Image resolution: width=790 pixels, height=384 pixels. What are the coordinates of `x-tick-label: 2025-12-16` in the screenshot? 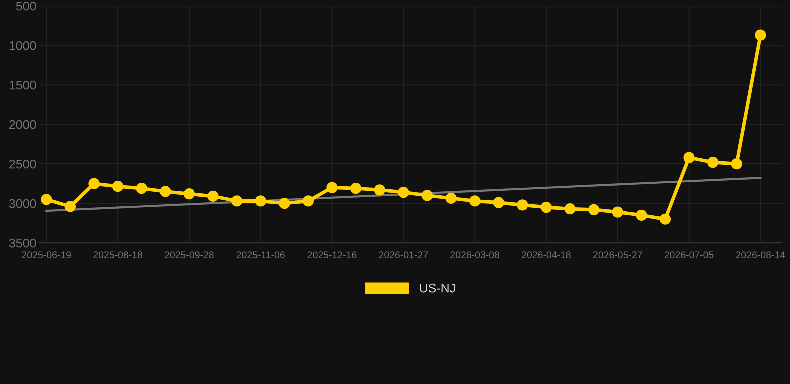 It's located at (332, 255).